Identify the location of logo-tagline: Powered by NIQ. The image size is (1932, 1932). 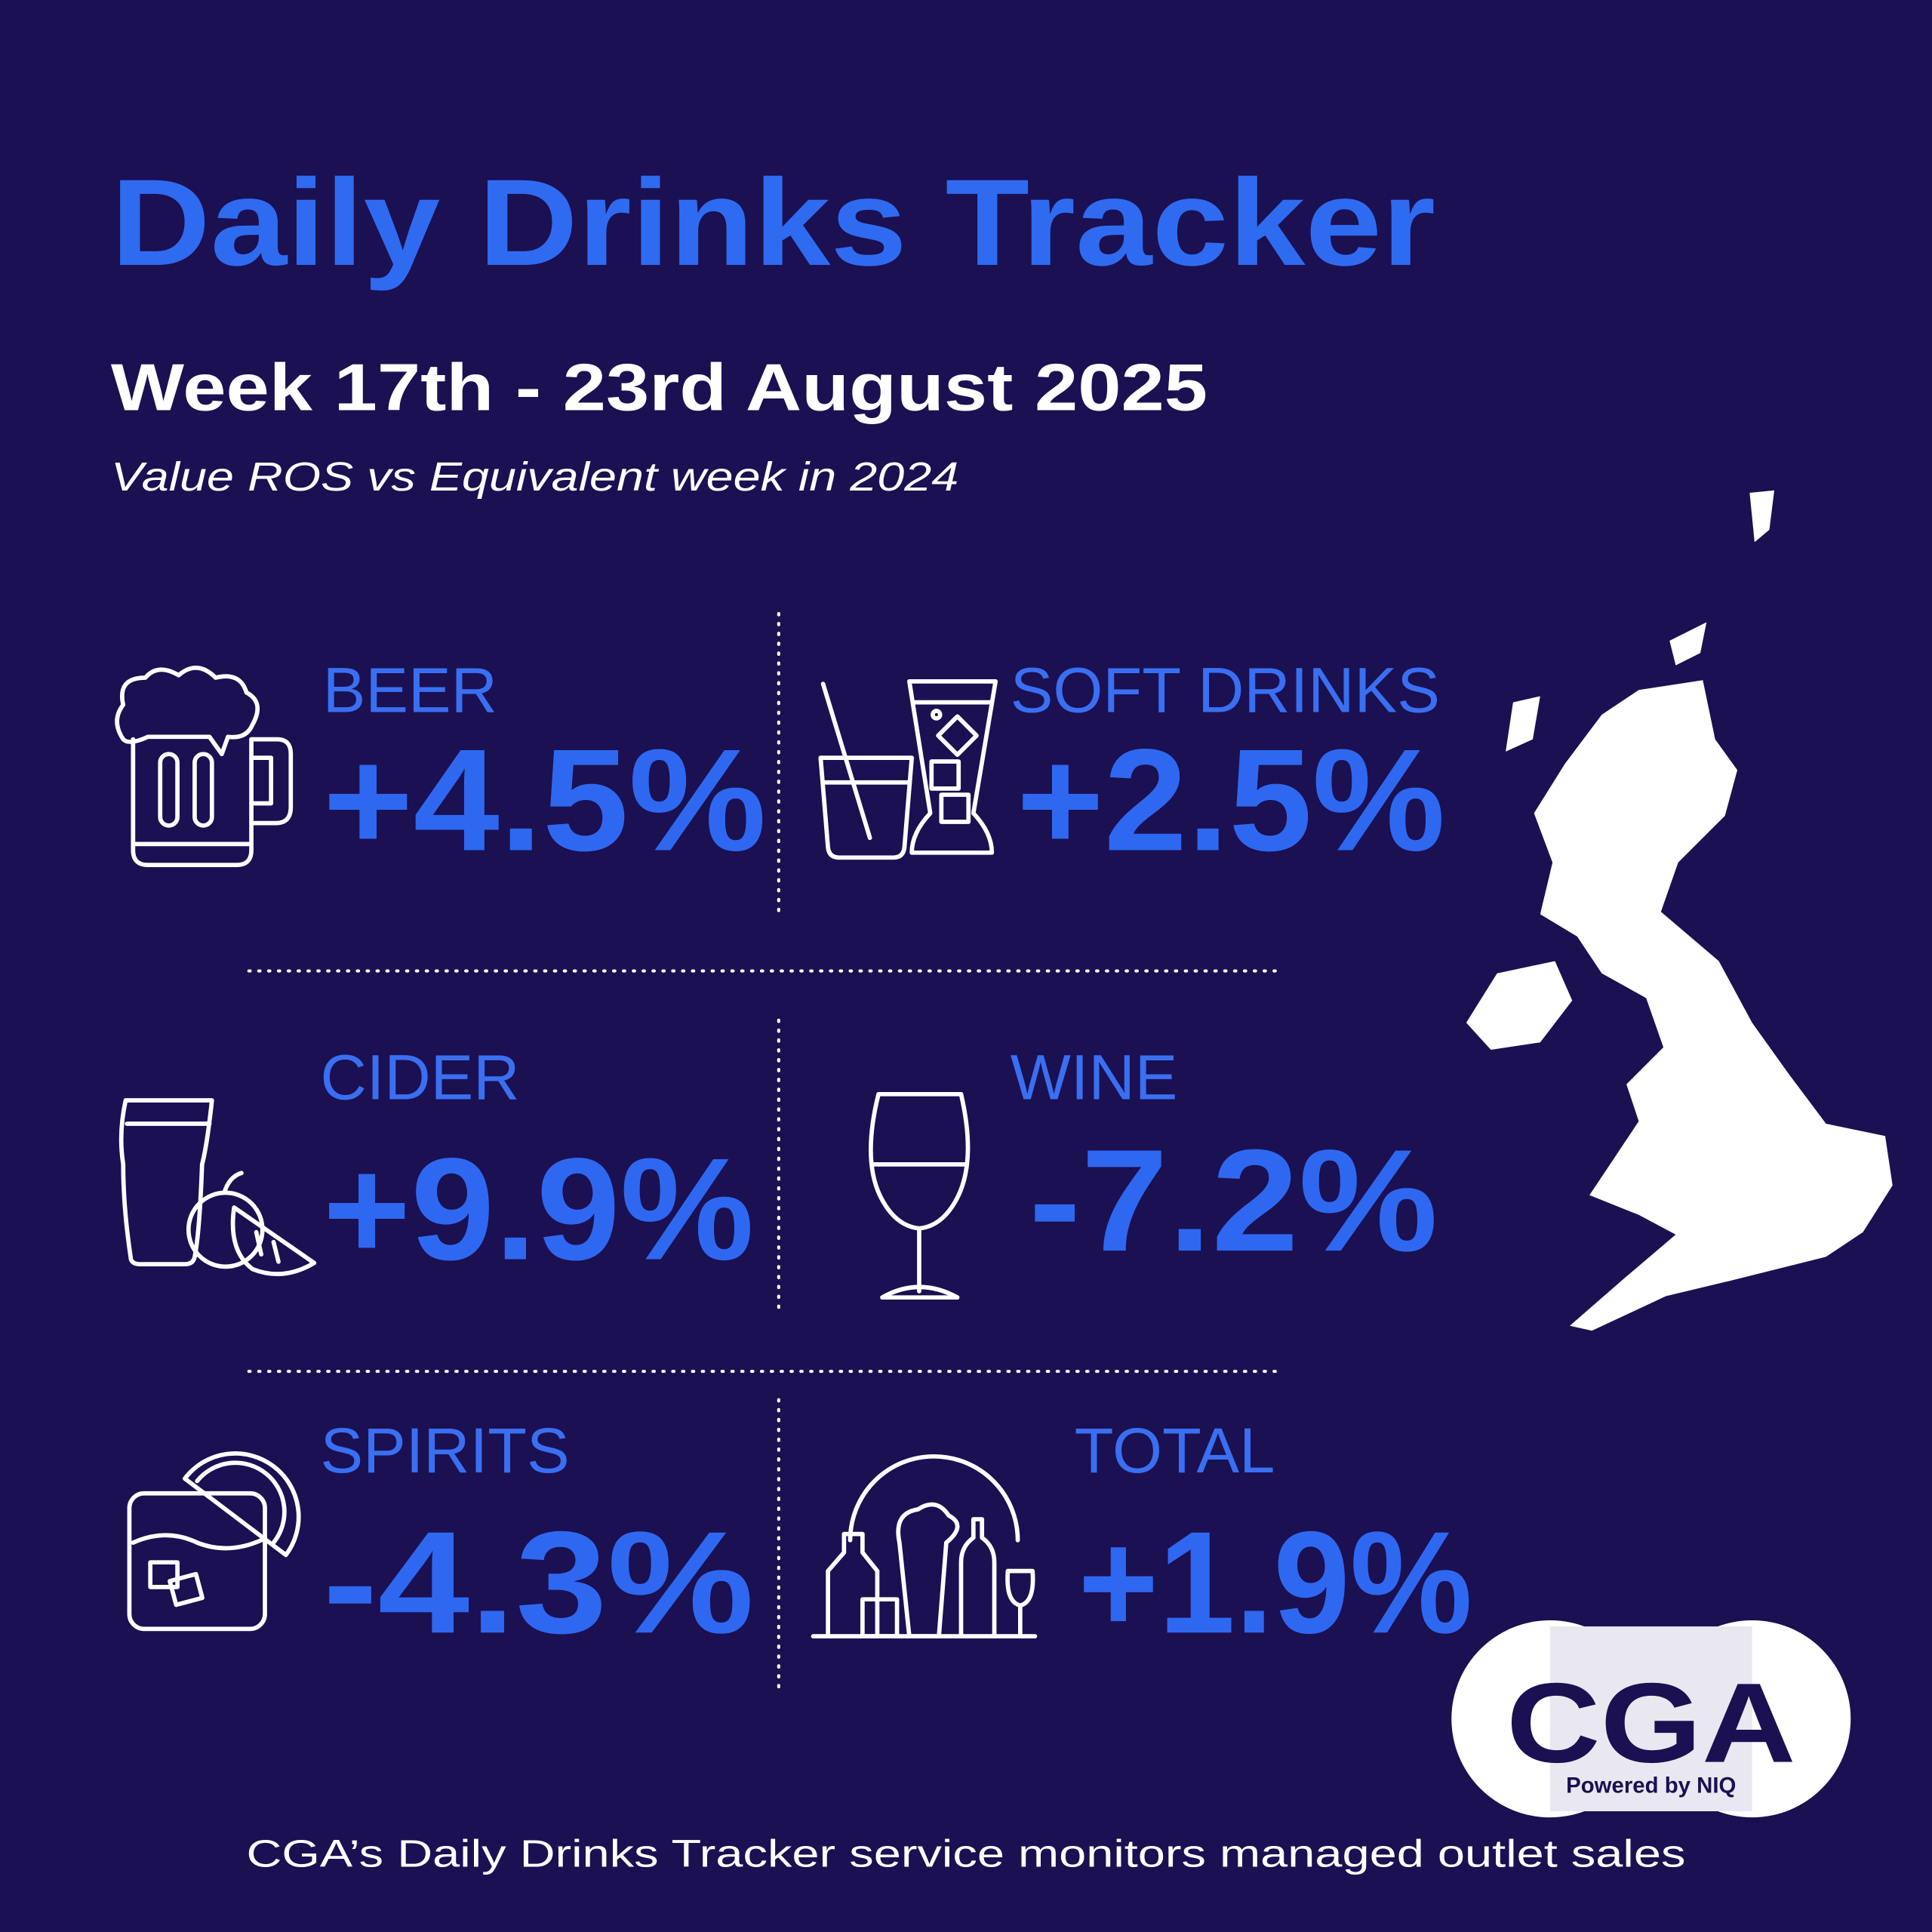
(1651, 1786).